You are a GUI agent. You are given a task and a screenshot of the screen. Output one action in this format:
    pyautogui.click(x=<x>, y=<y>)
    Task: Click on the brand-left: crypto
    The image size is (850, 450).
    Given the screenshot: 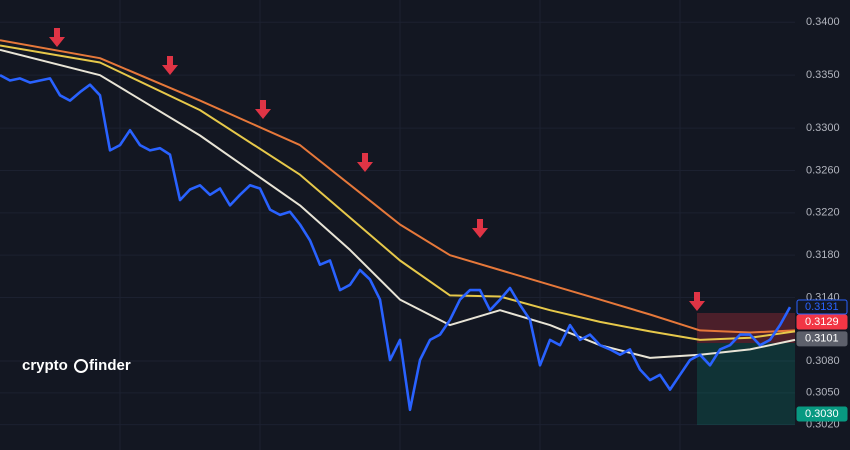 What is the action you would take?
    pyautogui.click(x=45, y=365)
    